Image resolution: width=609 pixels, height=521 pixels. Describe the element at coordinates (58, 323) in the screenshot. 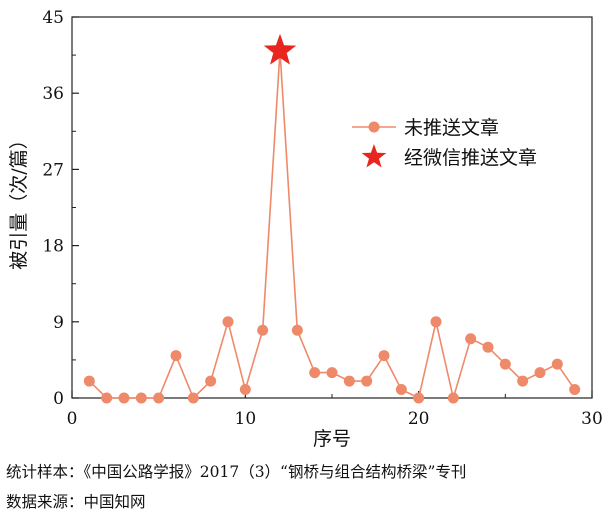

I see `y-tick-label: 9` at that location.